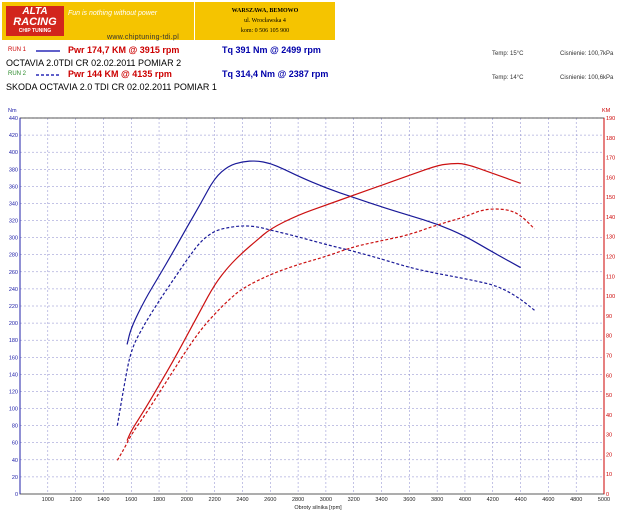 The height and width of the screenshot is (512, 640). Describe the element at coordinates (610, 218) in the screenshot. I see `y-right-tick-label: 140` at that location.